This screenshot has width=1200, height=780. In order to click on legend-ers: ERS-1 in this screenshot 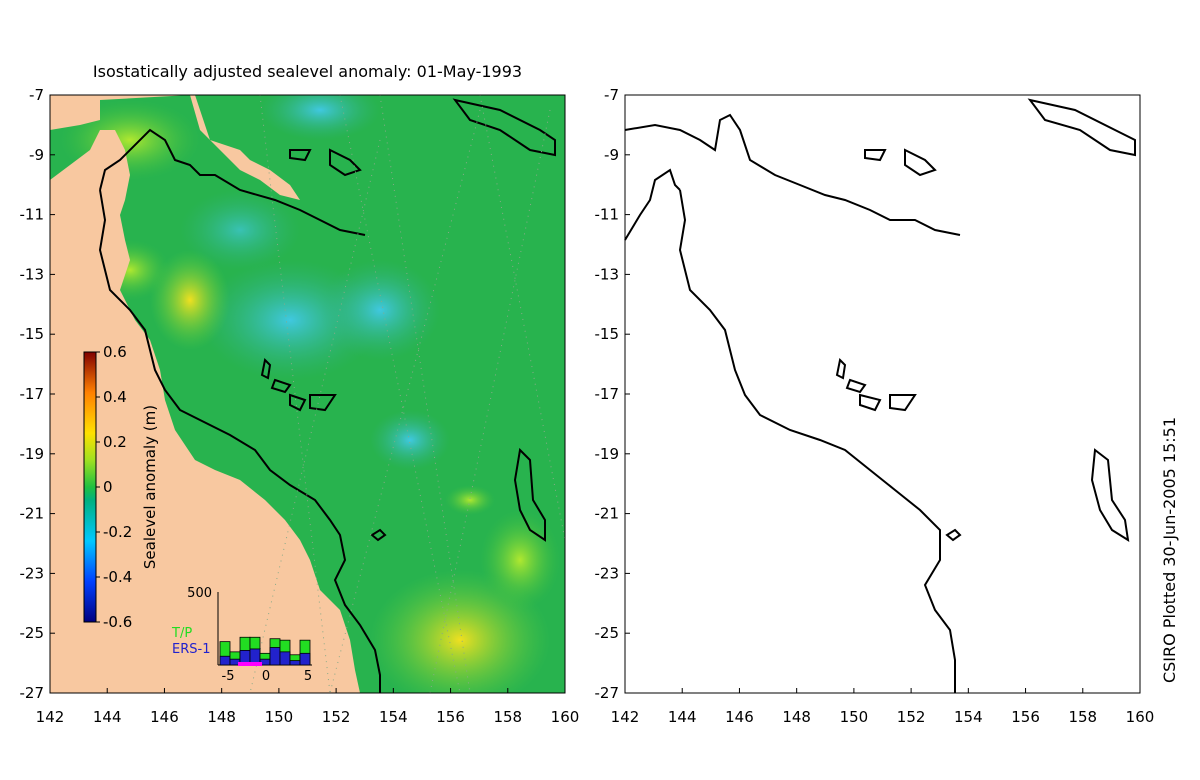, I will do `click(191, 649)`.